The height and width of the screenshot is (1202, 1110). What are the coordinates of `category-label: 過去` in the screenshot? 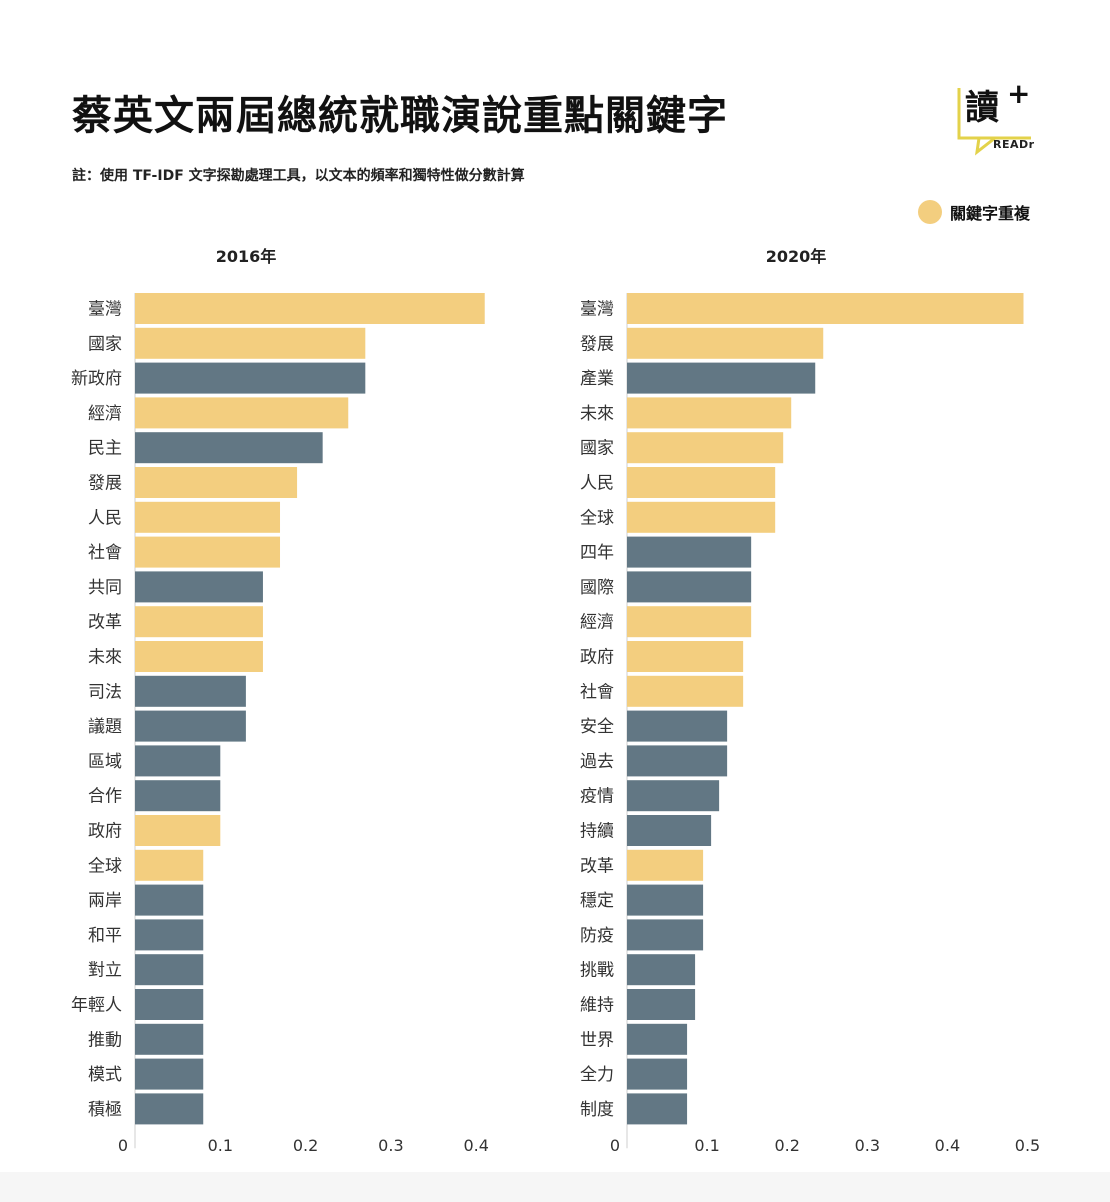 It's located at (597, 762).